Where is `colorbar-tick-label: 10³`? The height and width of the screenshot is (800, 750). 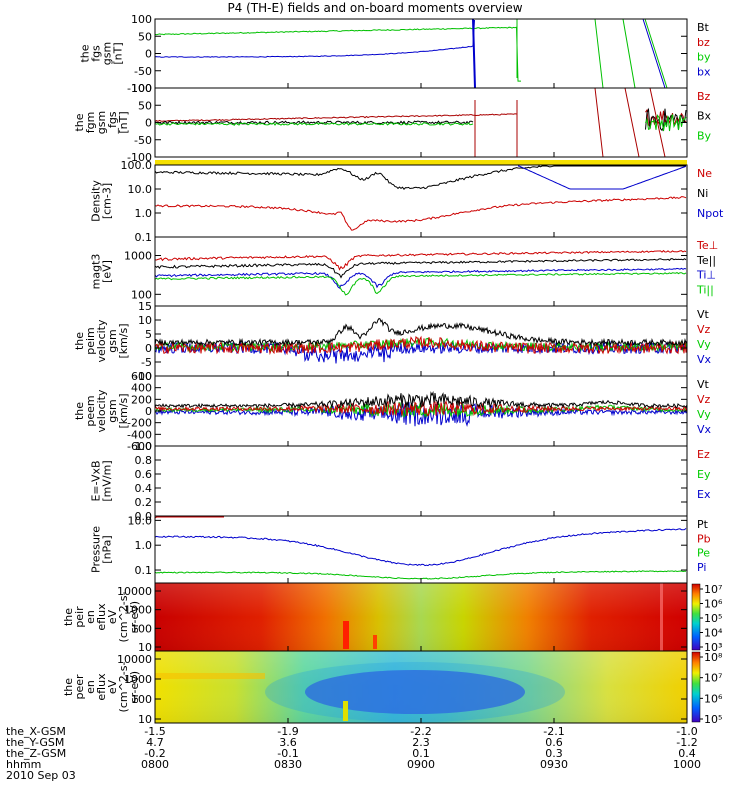
colorbar-tick-label: 10³ is located at coordinates (713, 647).